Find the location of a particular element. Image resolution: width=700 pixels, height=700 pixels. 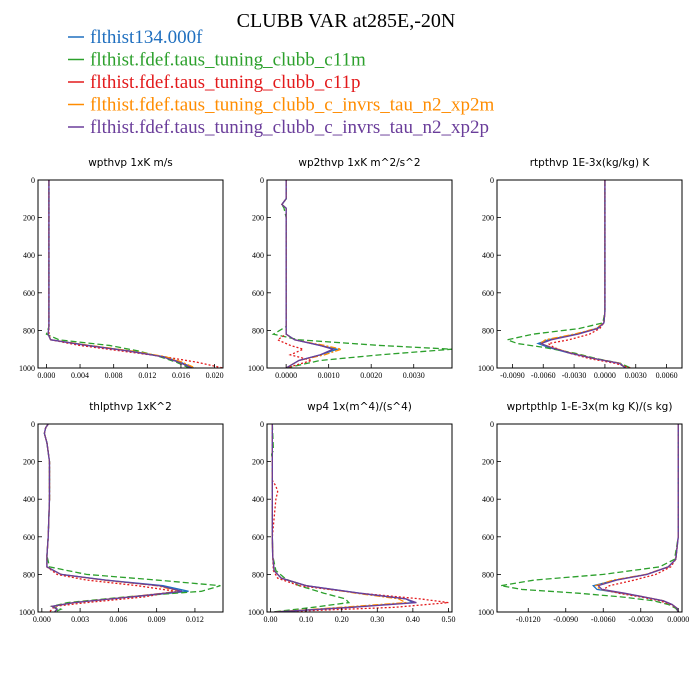

x-tick-label: 0.10 is located at coordinates (306, 619).